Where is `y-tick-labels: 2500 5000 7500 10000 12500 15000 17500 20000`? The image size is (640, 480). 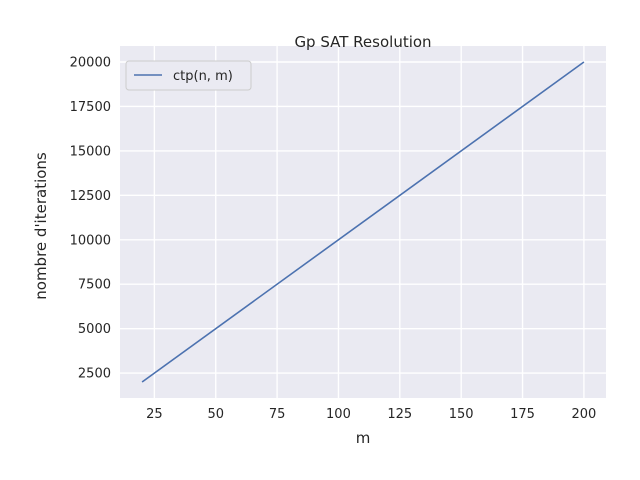
y-tick-labels: 2500 5000 7500 10000 12500 15000 17500 20000 is located at coordinates (90, 219).